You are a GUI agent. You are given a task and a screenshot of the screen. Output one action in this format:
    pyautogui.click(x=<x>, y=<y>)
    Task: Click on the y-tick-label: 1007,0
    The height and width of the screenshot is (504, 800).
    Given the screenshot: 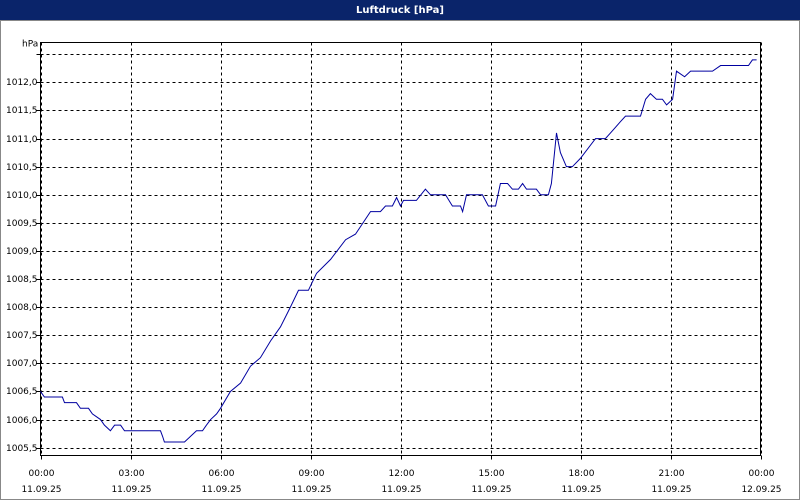 What is the action you would take?
    pyautogui.click(x=22, y=364)
    